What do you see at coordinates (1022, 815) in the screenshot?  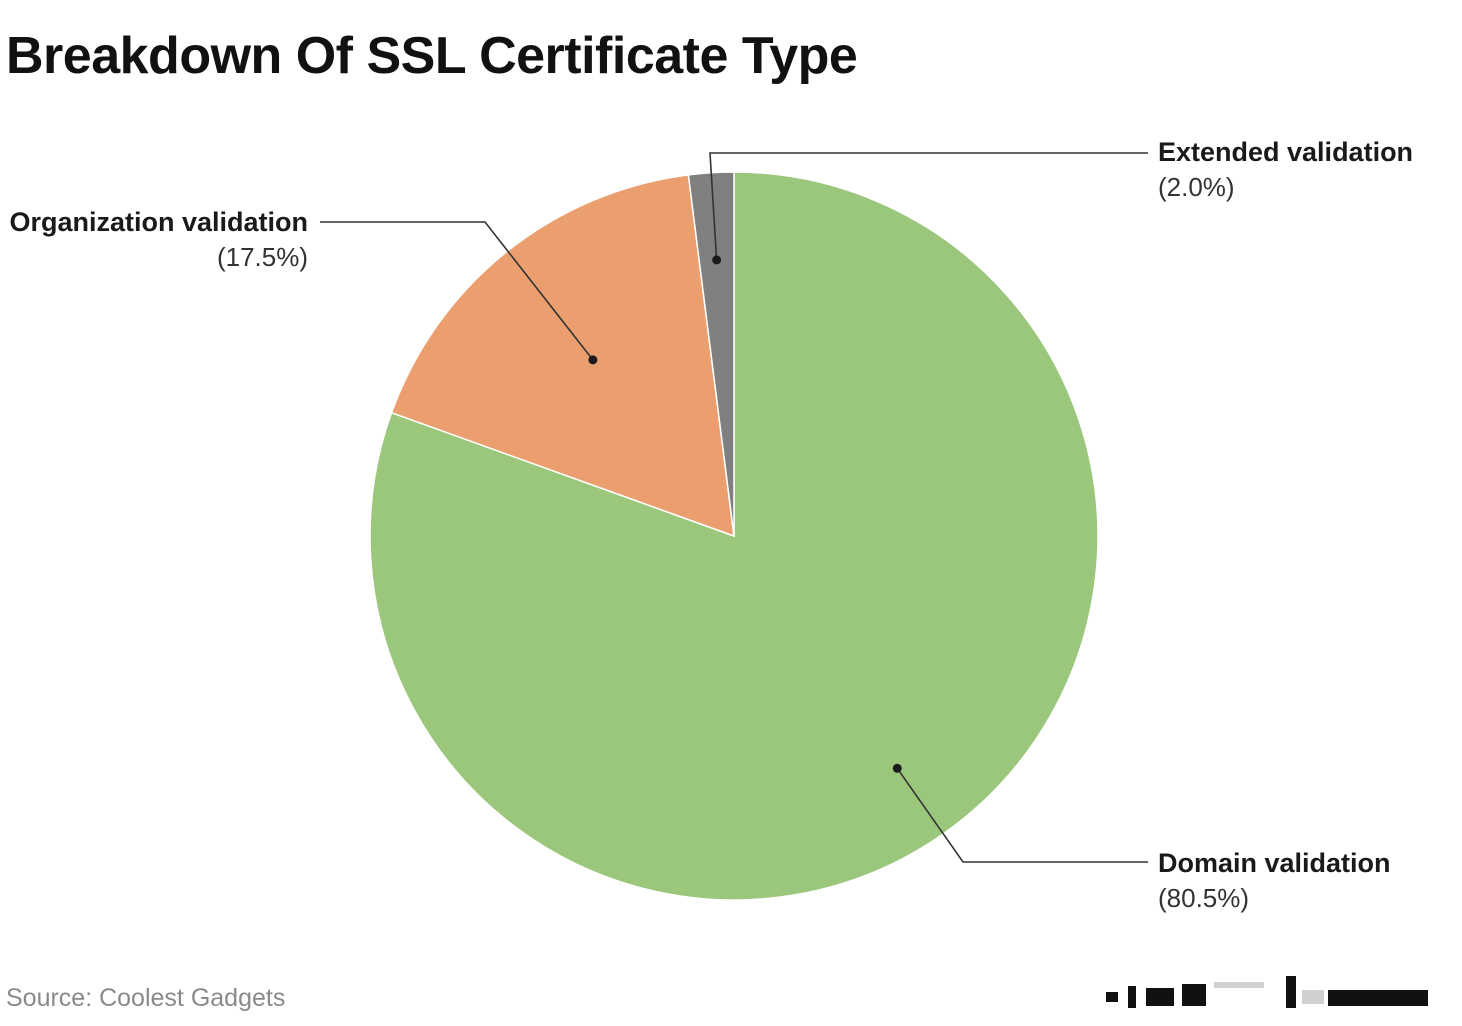 I see `leader-line-domain-validation` at bounding box center [1022, 815].